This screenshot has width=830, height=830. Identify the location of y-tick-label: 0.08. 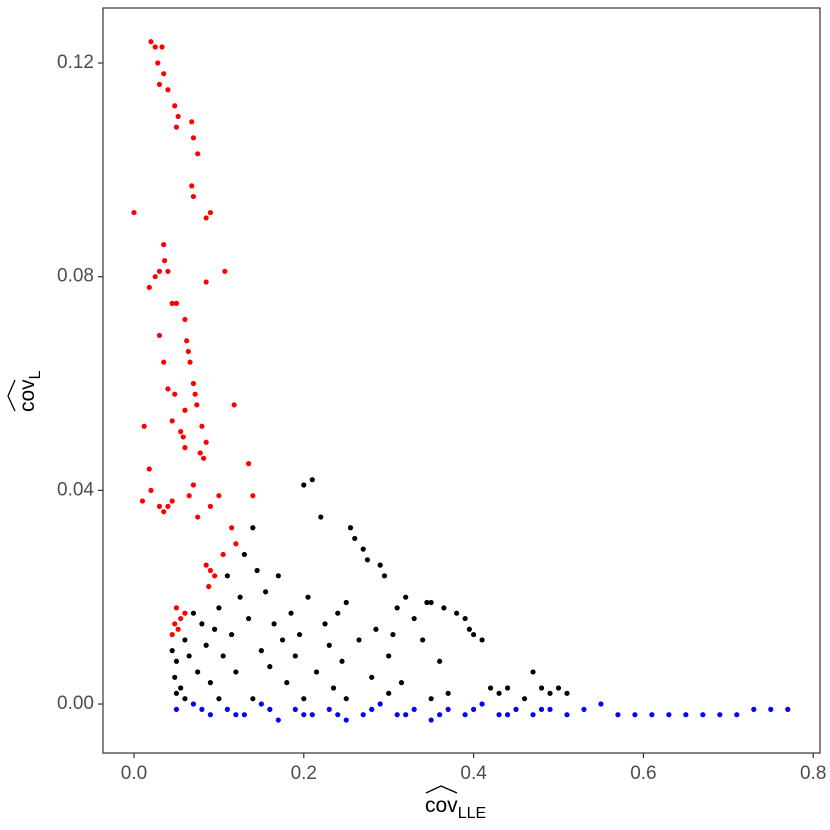
(75, 276).